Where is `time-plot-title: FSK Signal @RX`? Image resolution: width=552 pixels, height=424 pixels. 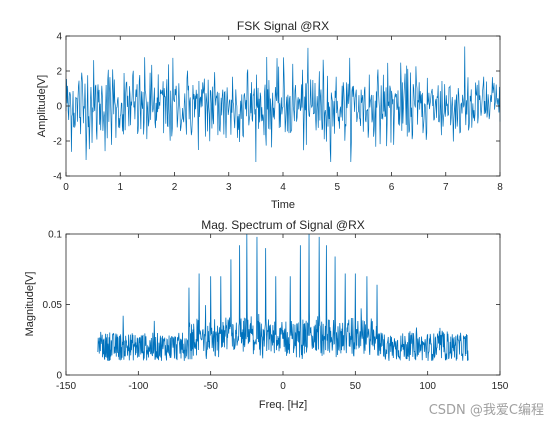 time-plot-title: FSK Signal @RX is located at coordinates (283, 26).